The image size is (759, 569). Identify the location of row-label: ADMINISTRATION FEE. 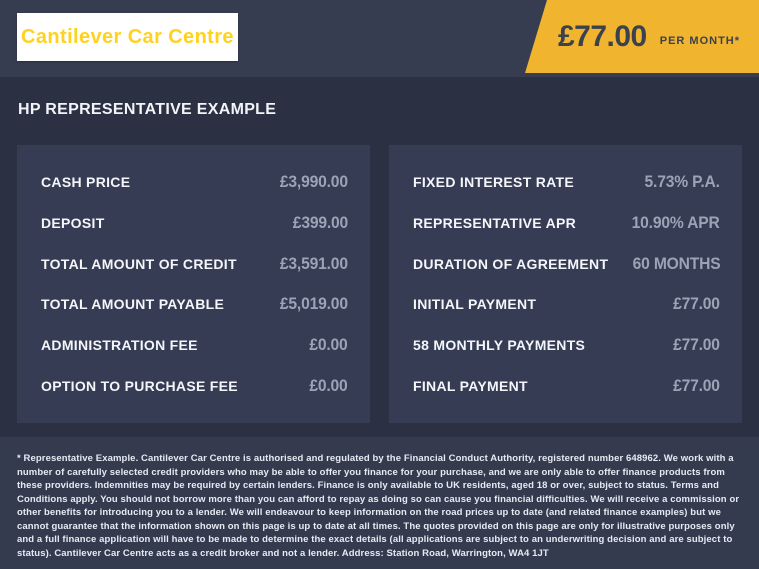
(119, 345).